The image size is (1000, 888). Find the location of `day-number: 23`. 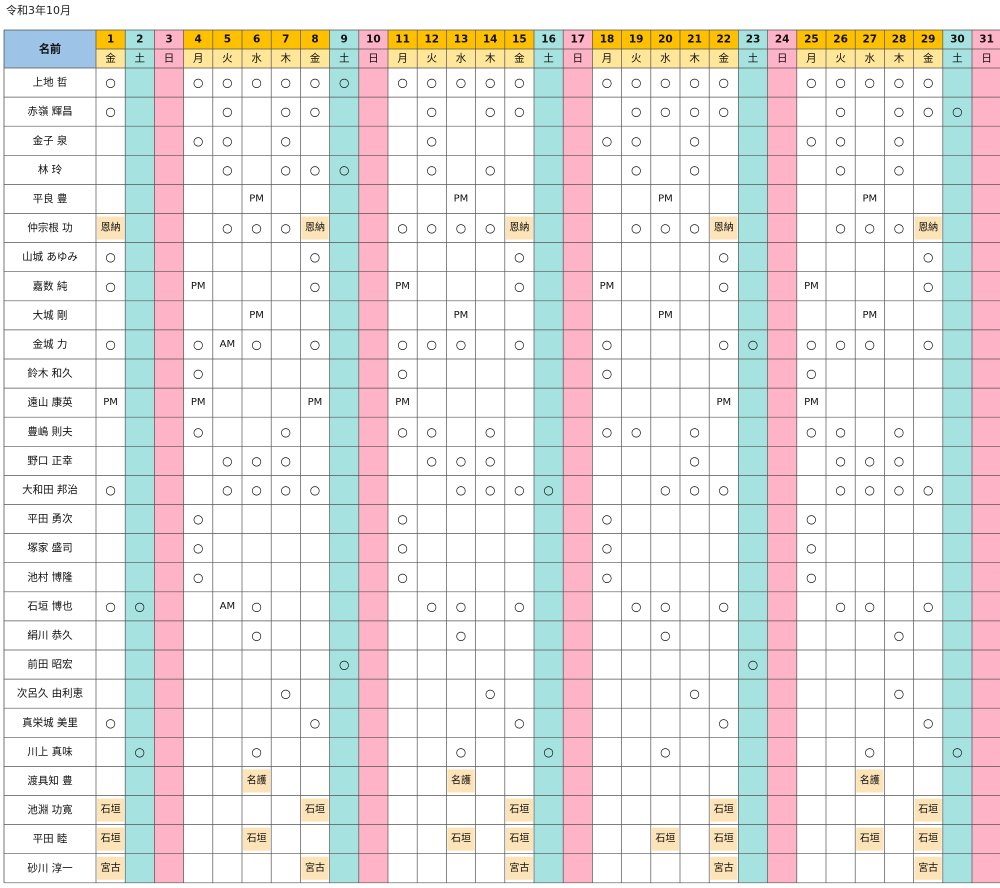

day-number: 23 is located at coordinates (753, 40).